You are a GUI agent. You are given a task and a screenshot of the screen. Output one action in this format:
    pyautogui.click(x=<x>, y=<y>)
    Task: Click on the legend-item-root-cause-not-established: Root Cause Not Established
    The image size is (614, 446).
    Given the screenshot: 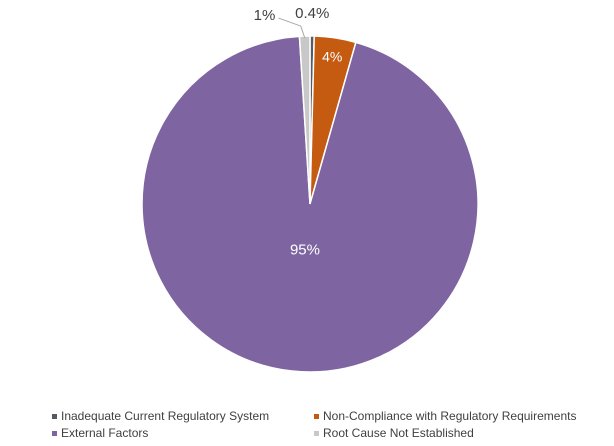 What is the action you would take?
    pyautogui.click(x=464, y=433)
    